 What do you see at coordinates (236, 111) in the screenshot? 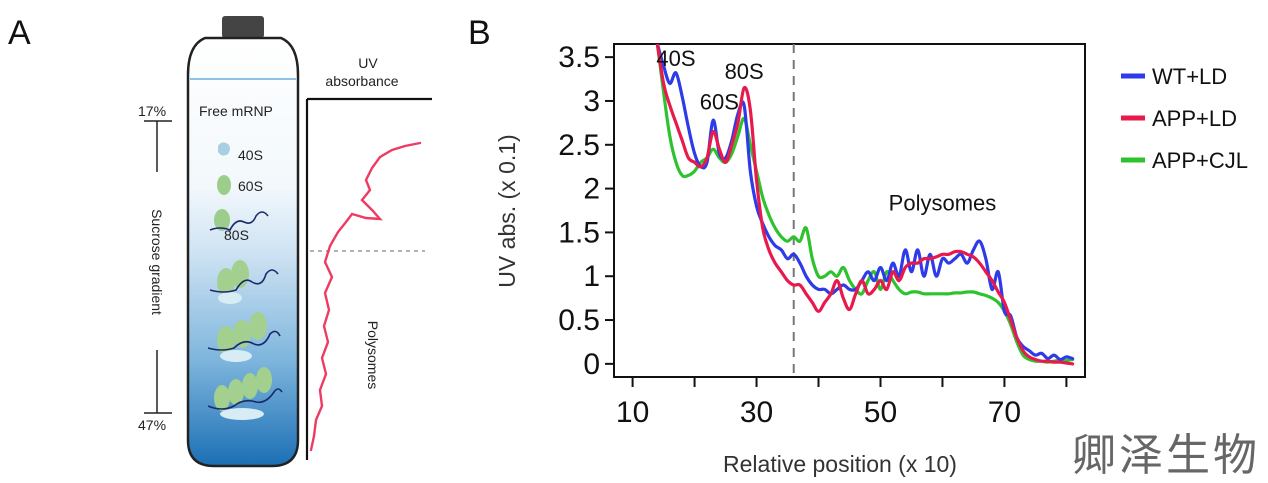
I see `free-mrnp-label: Free mRNP` at bounding box center [236, 111].